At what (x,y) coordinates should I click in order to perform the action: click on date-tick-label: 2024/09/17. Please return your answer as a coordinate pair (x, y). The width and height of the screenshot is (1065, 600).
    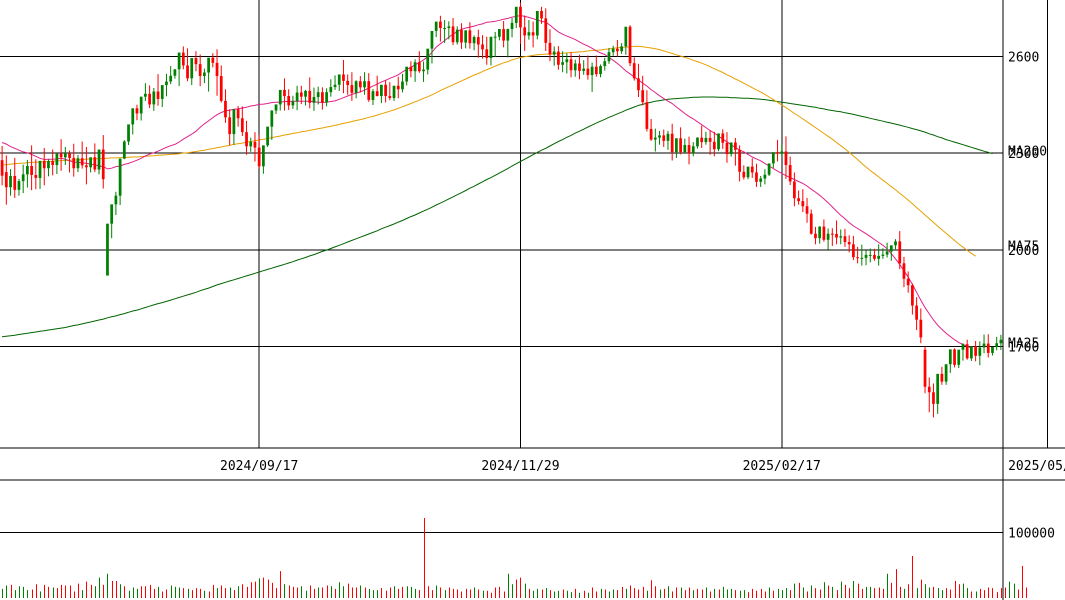
    Looking at the image, I should click on (259, 466).